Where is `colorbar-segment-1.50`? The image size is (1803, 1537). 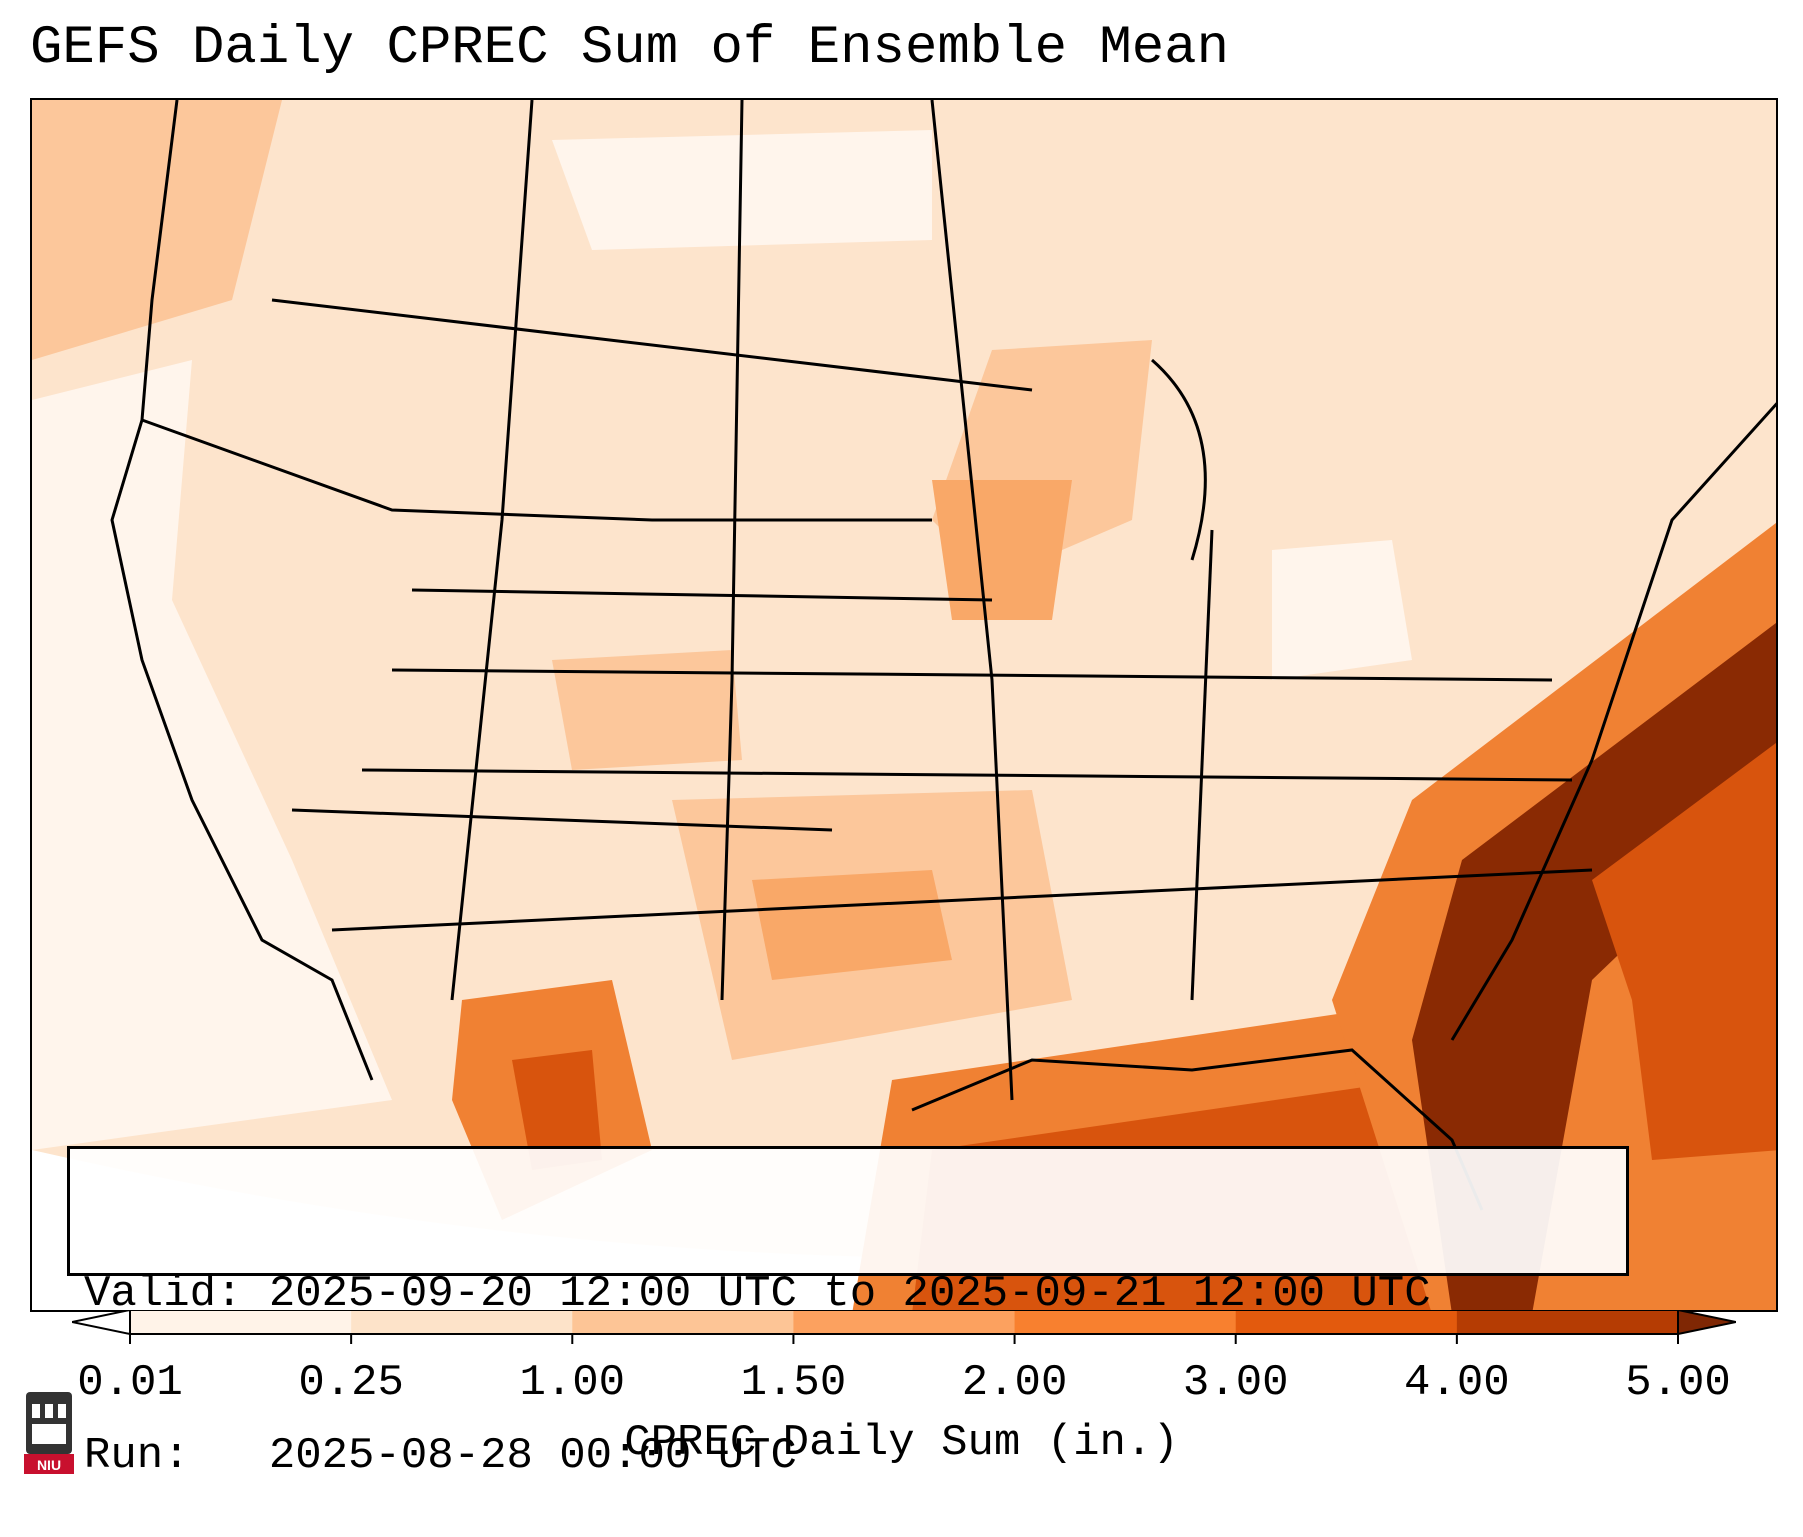 colorbar-segment-1.50 is located at coordinates (904, 1322).